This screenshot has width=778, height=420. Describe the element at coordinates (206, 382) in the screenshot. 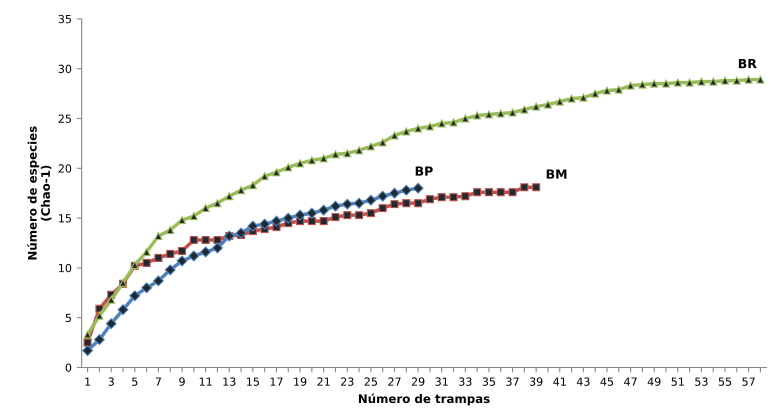

I see `x-tick-label: 11` at that location.